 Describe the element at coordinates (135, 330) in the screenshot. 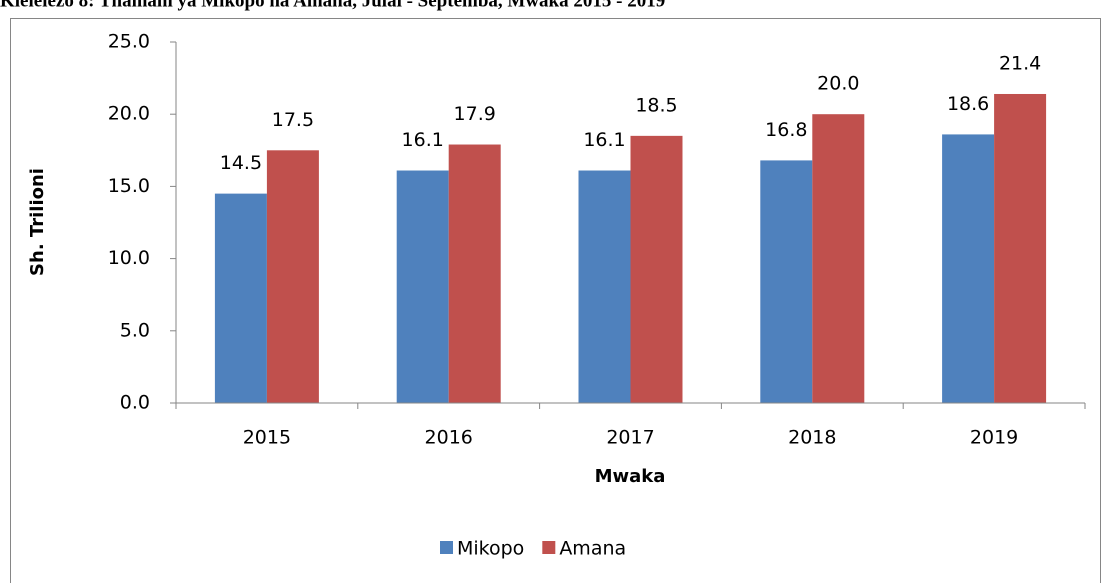

I see `y-tick-label: 5.0` at that location.